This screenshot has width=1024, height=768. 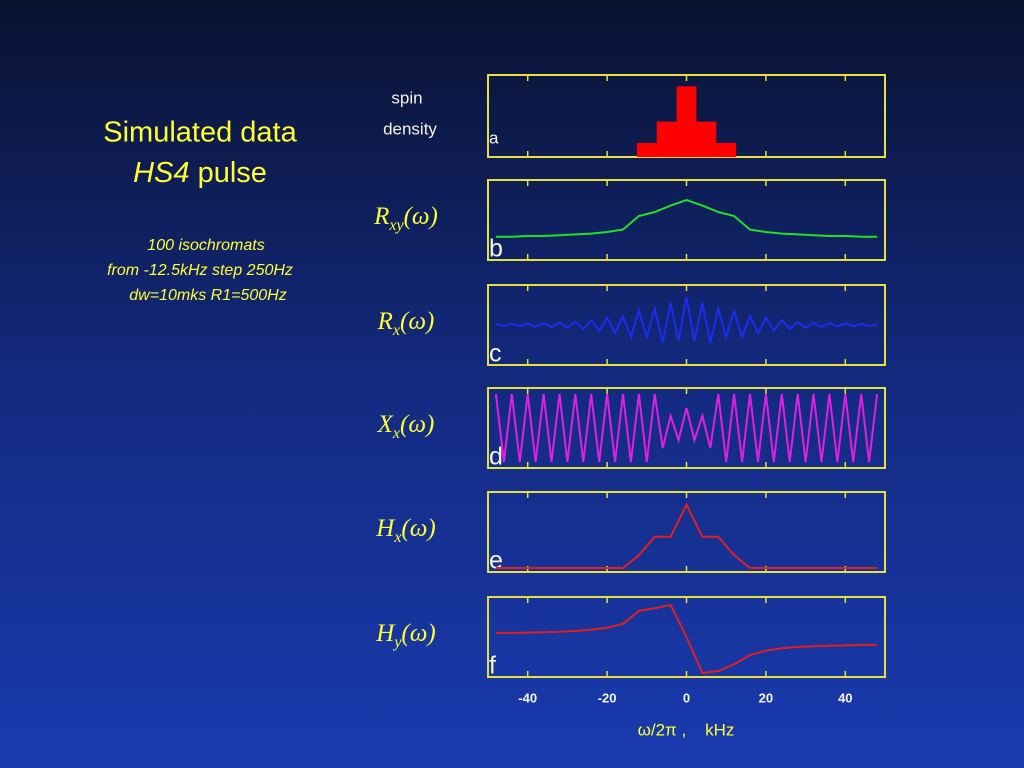 What do you see at coordinates (494, 137) in the screenshot?
I see `panel-letter: a` at bounding box center [494, 137].